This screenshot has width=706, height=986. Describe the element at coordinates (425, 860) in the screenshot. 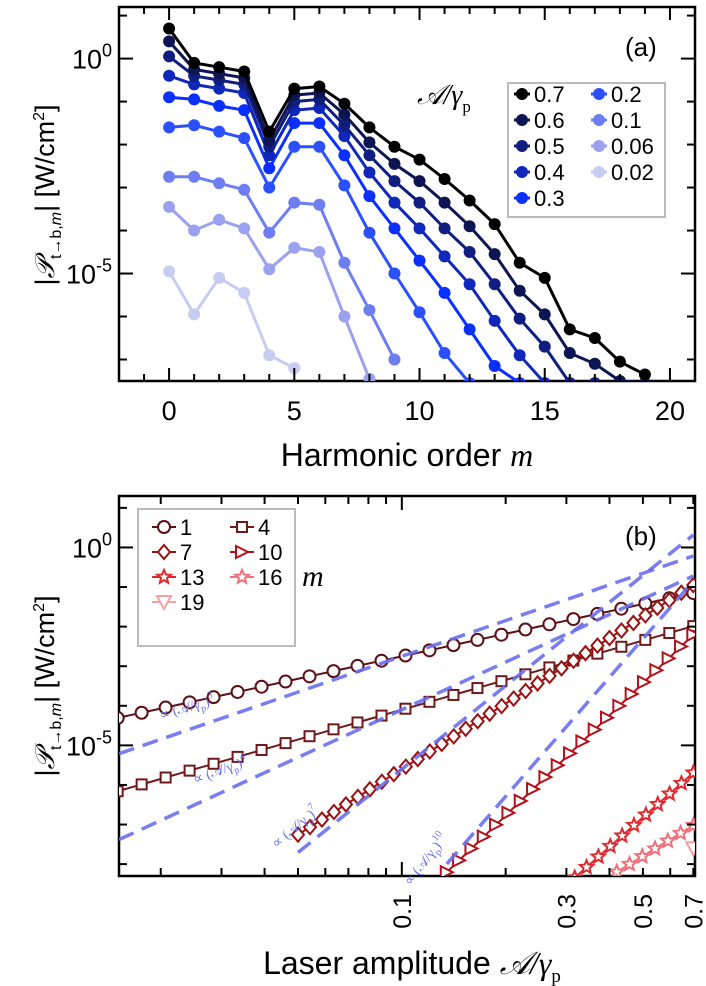

I see `fit-annotation: ∝ (𝒜/γp)10` at that location.